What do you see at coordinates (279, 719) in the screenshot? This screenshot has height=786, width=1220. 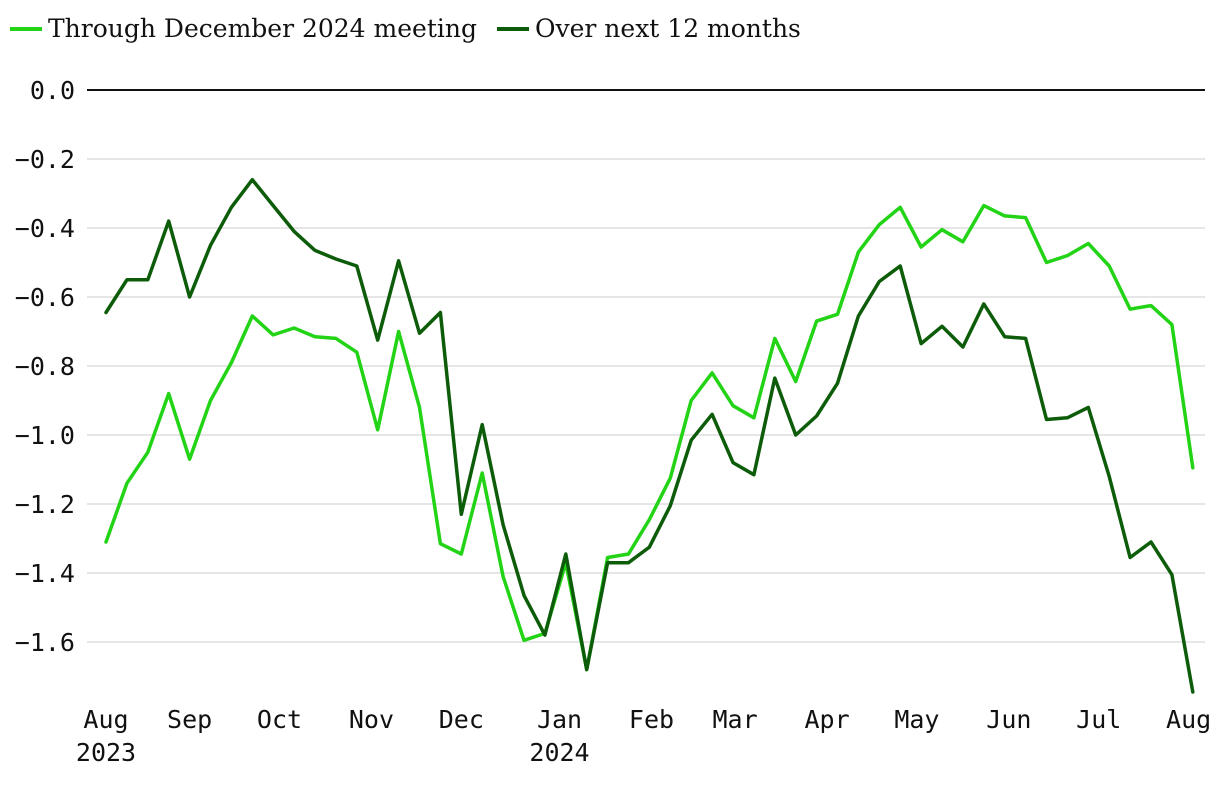 I see `x-tick-label: Oct` at bounding box center [279, 719].